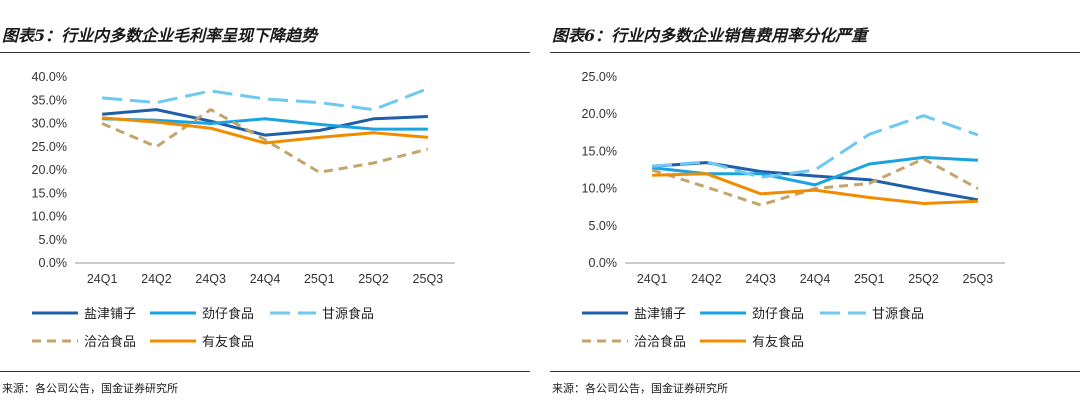 This screenshot has width=1080, height=406. Describe the element at coordinates (710, 35) in the screenshot. I see `chart-title: 图表6：行业内多数企业销售费用率分化严重` at that location.